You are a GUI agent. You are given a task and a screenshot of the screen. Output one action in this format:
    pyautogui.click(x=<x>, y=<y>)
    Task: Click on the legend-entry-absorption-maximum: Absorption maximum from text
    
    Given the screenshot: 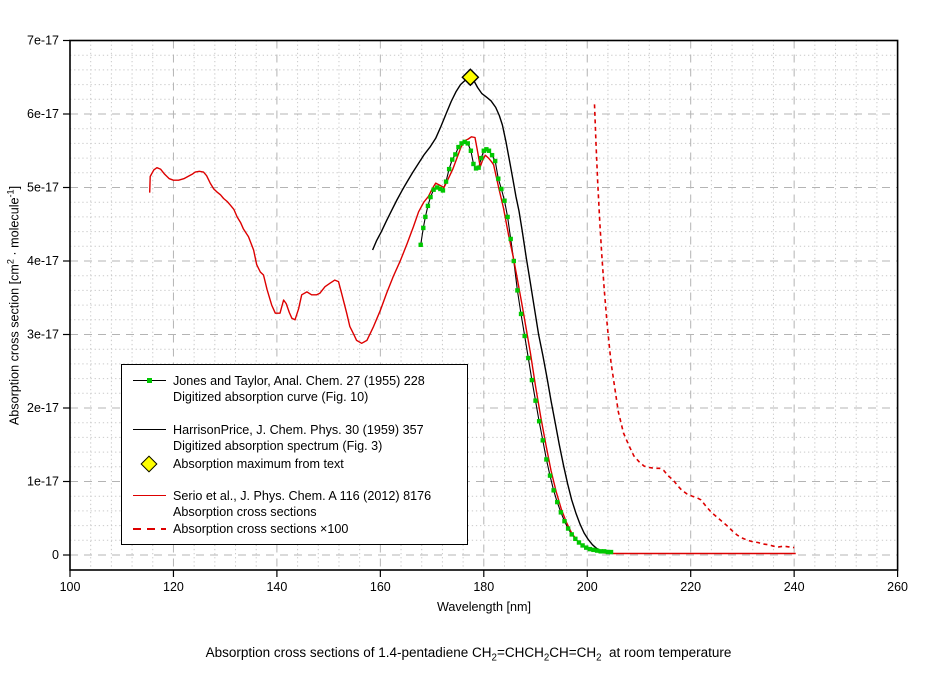 What is the action you would take?
    pyautogui.click(x=297, y=464)
    